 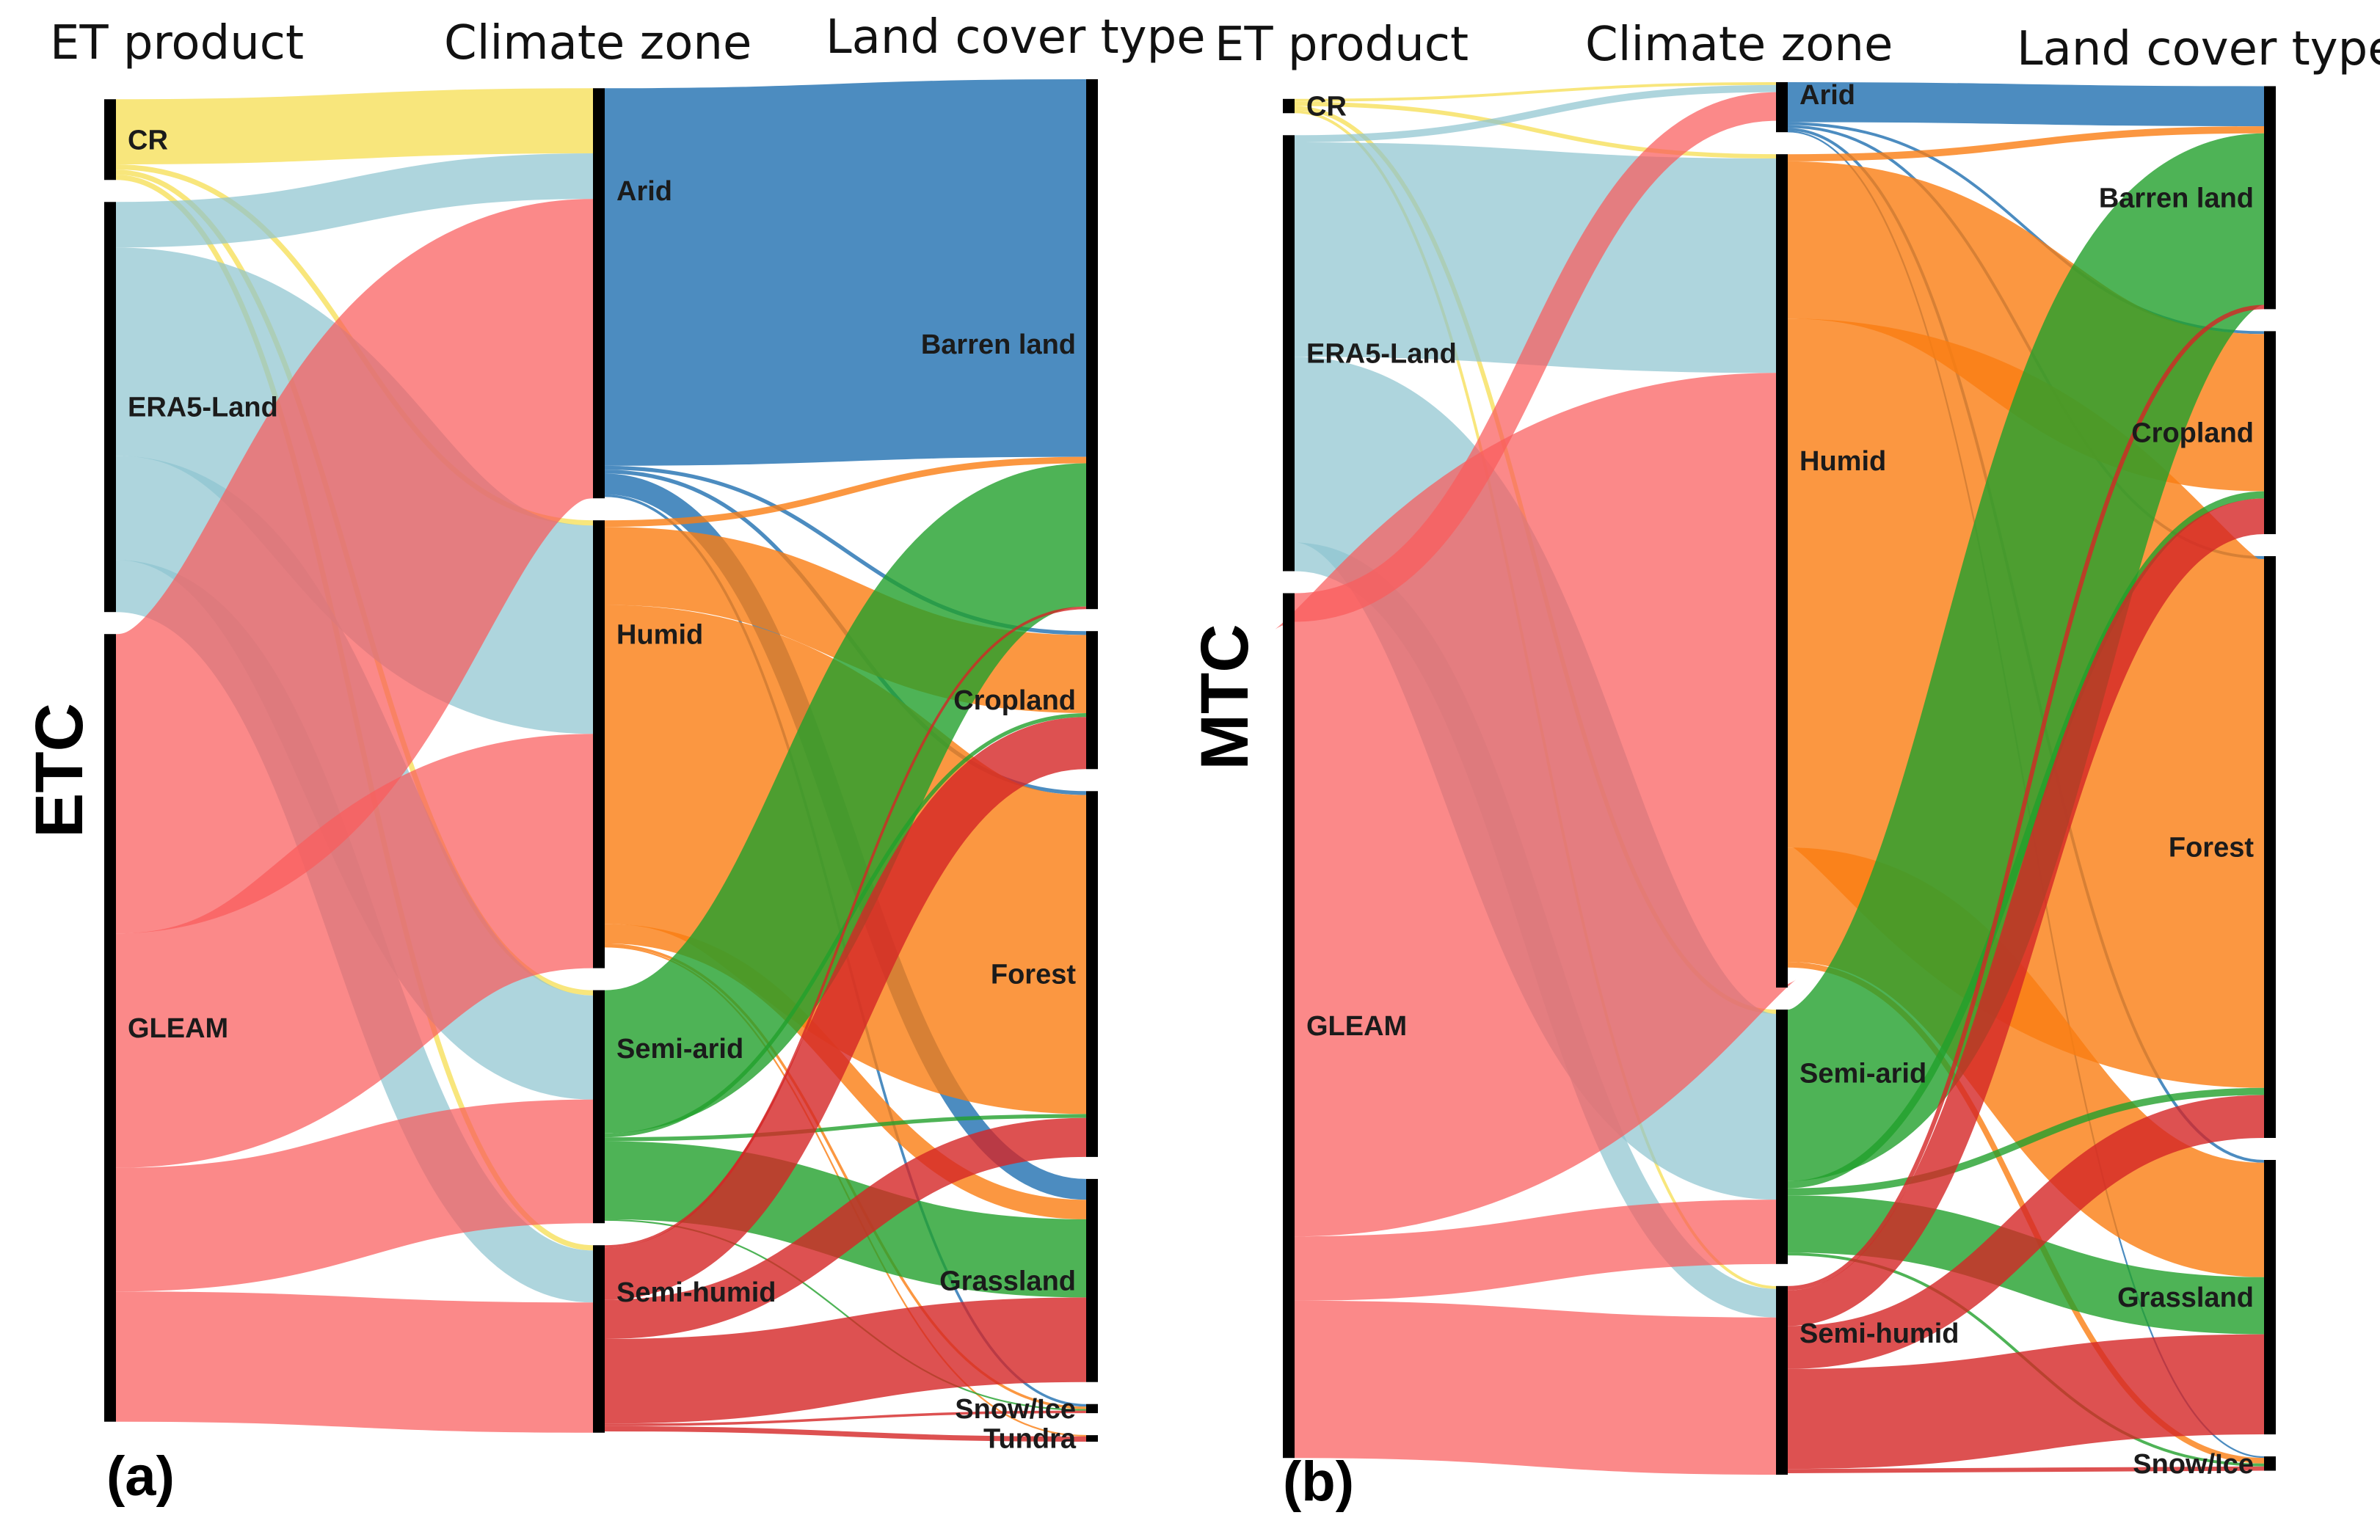 I want to click on link-semi-arid-to-grassland, so click(x=2026, y=1265).